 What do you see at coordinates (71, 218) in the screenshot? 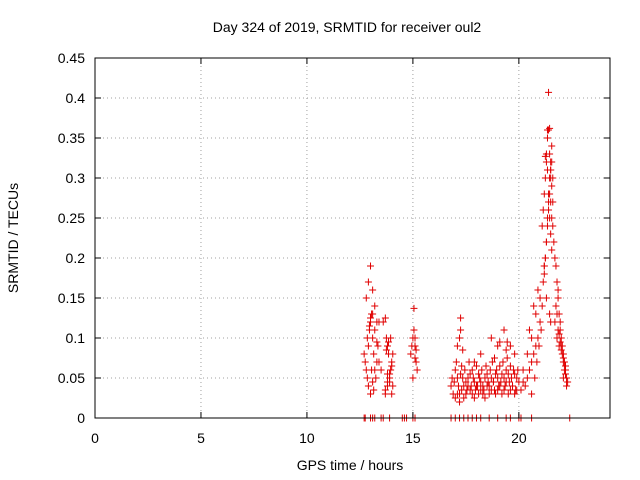
I see `y-tick-label: 0.25` at bounding box center [71, 218].